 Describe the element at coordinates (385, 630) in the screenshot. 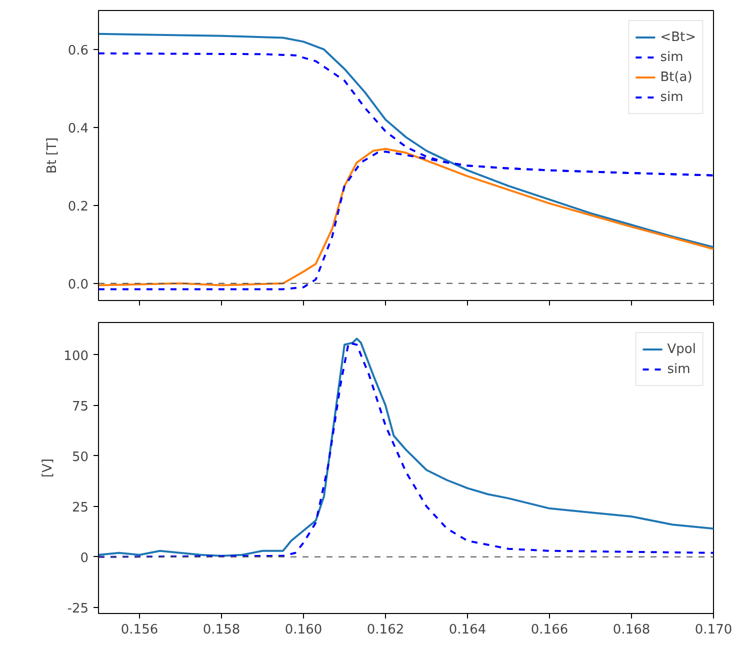

I see `x-tick-label: 0.162` at that location.